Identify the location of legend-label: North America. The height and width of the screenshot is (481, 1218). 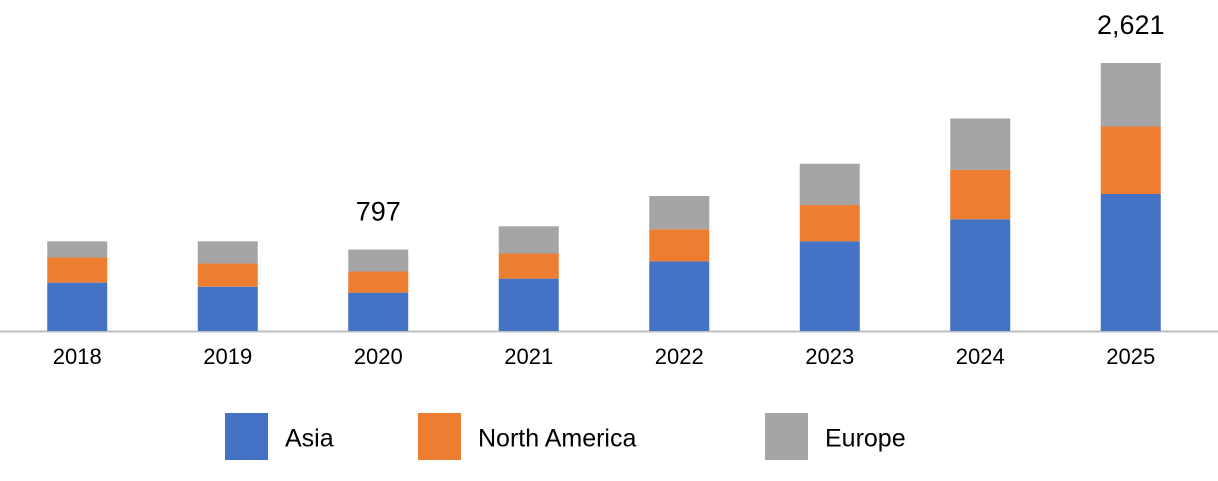
(557, 439).